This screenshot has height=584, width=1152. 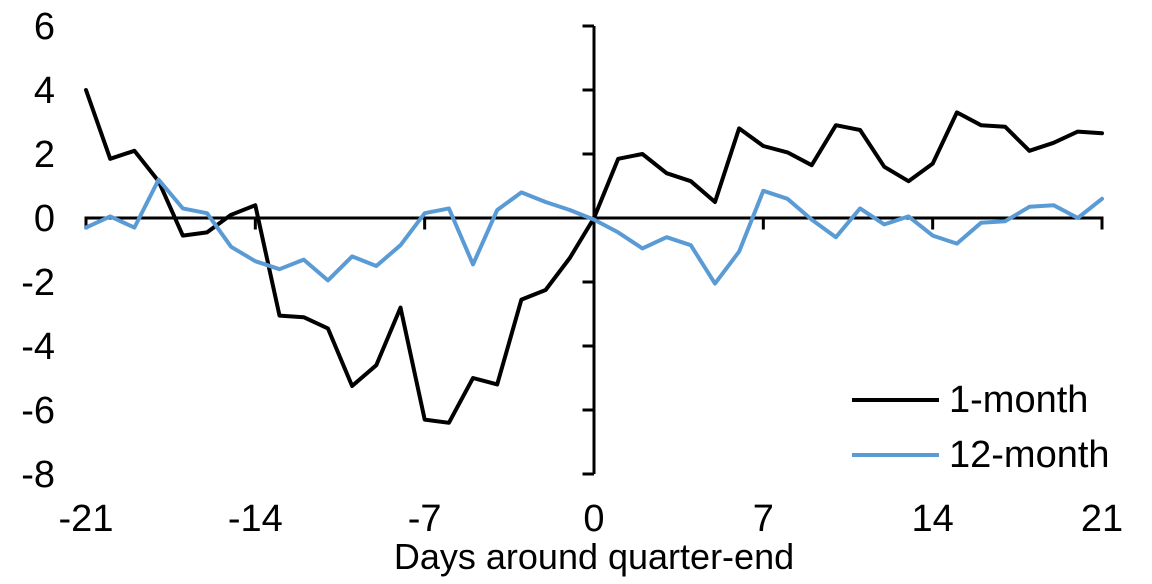 What do you see at coordinates (1029, 455) in the screenshot?
I see `legend-label-12-month: 12-month` at bounding box center [1029, 455].